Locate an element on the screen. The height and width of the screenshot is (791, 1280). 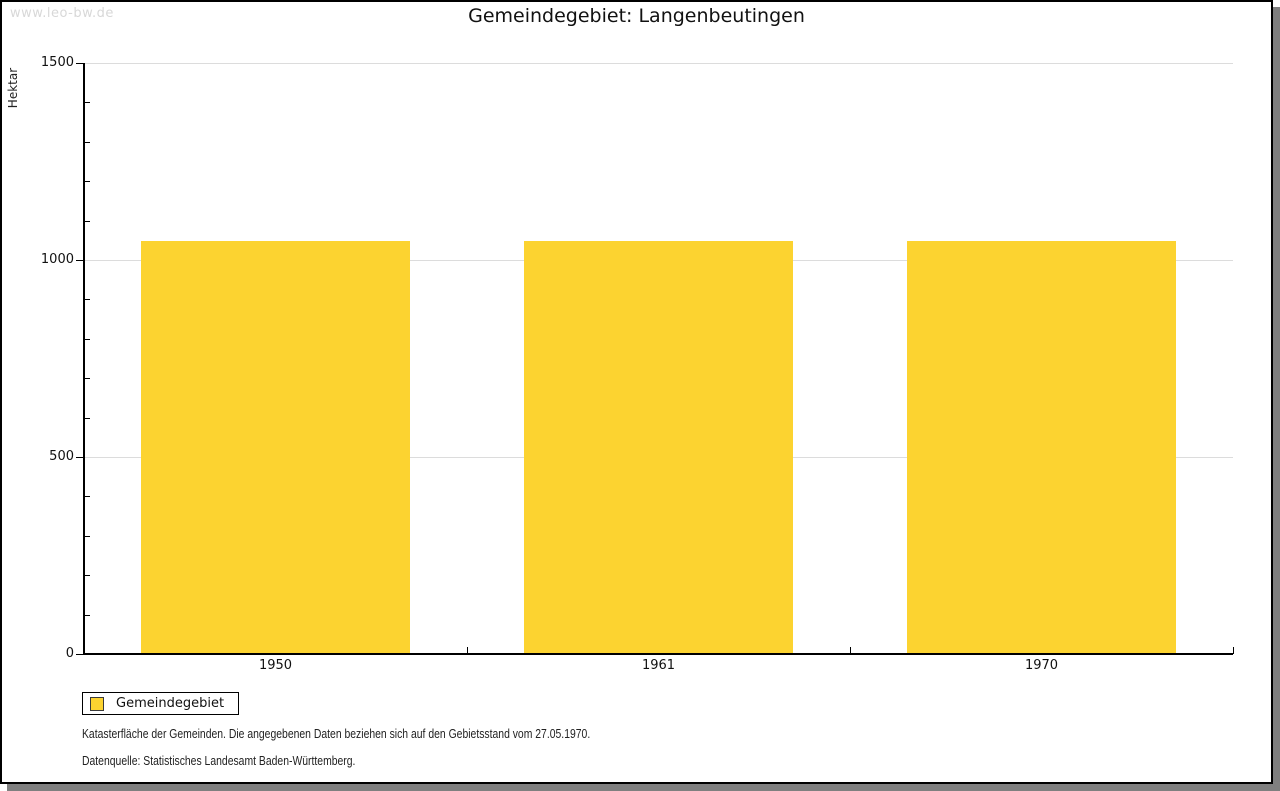
legend: Gemeindegebiet is located at coordinates (161, 703).